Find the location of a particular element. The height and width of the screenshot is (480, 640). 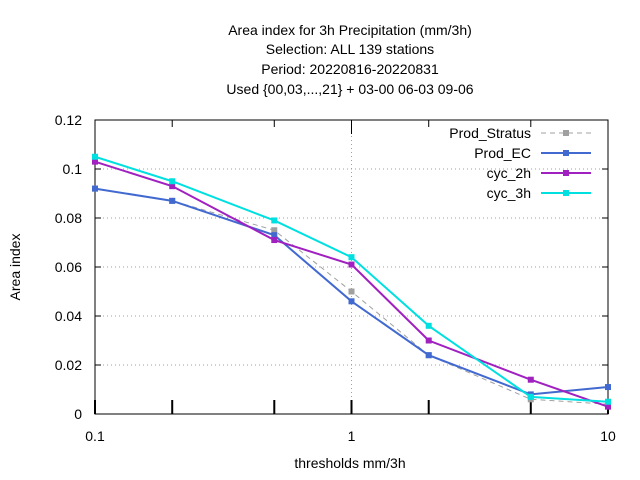

legend-label: cyc_3h is located at coordinates (509, 193).